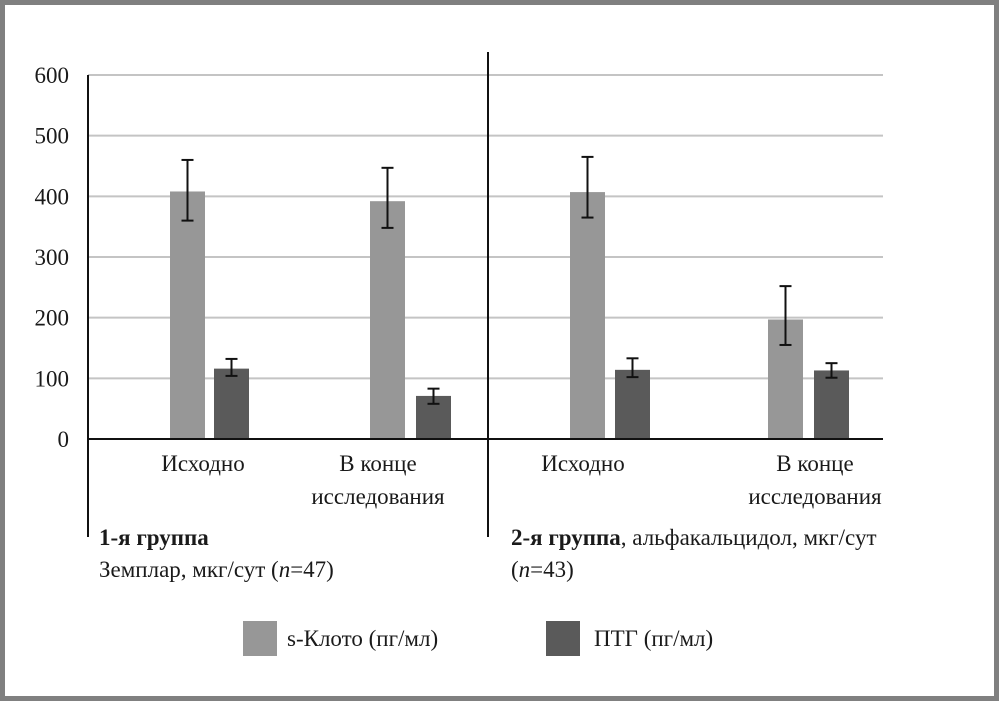  What do you see at coordinates (52, 318) in the screenshot?
I see `y-tick-label: 200` at bounding box center [52, 318].